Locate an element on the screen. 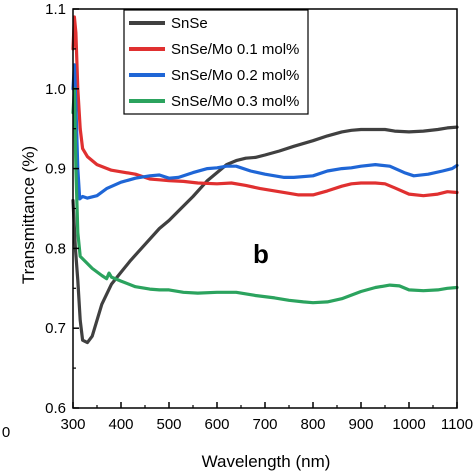 The width and height of the screenshot is (474, 474). legend-label-4: SnSe/Mo 0.3 mol% is located at coordinates (235, 101).